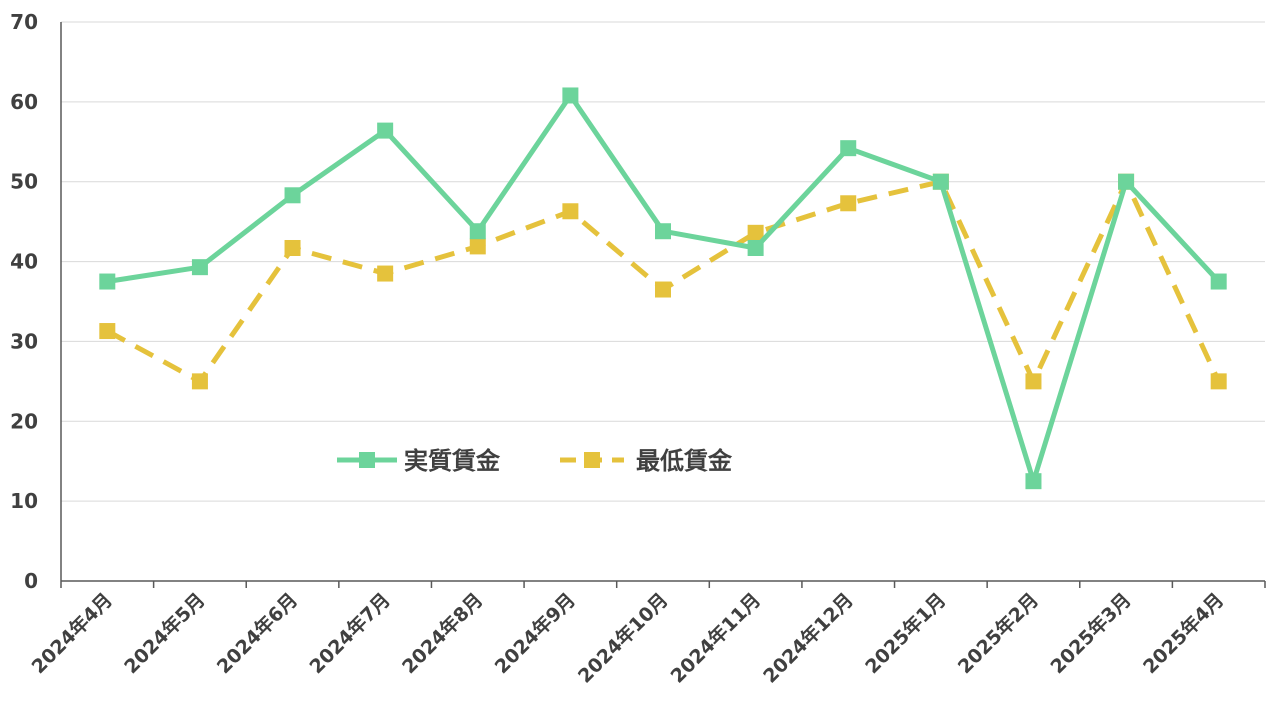 This screenshot has width=1280, height=724. Describe the element at coordinates (1183, 633) in the screenshot. I see `x-tick-label-13: 2025年4月` at that location.